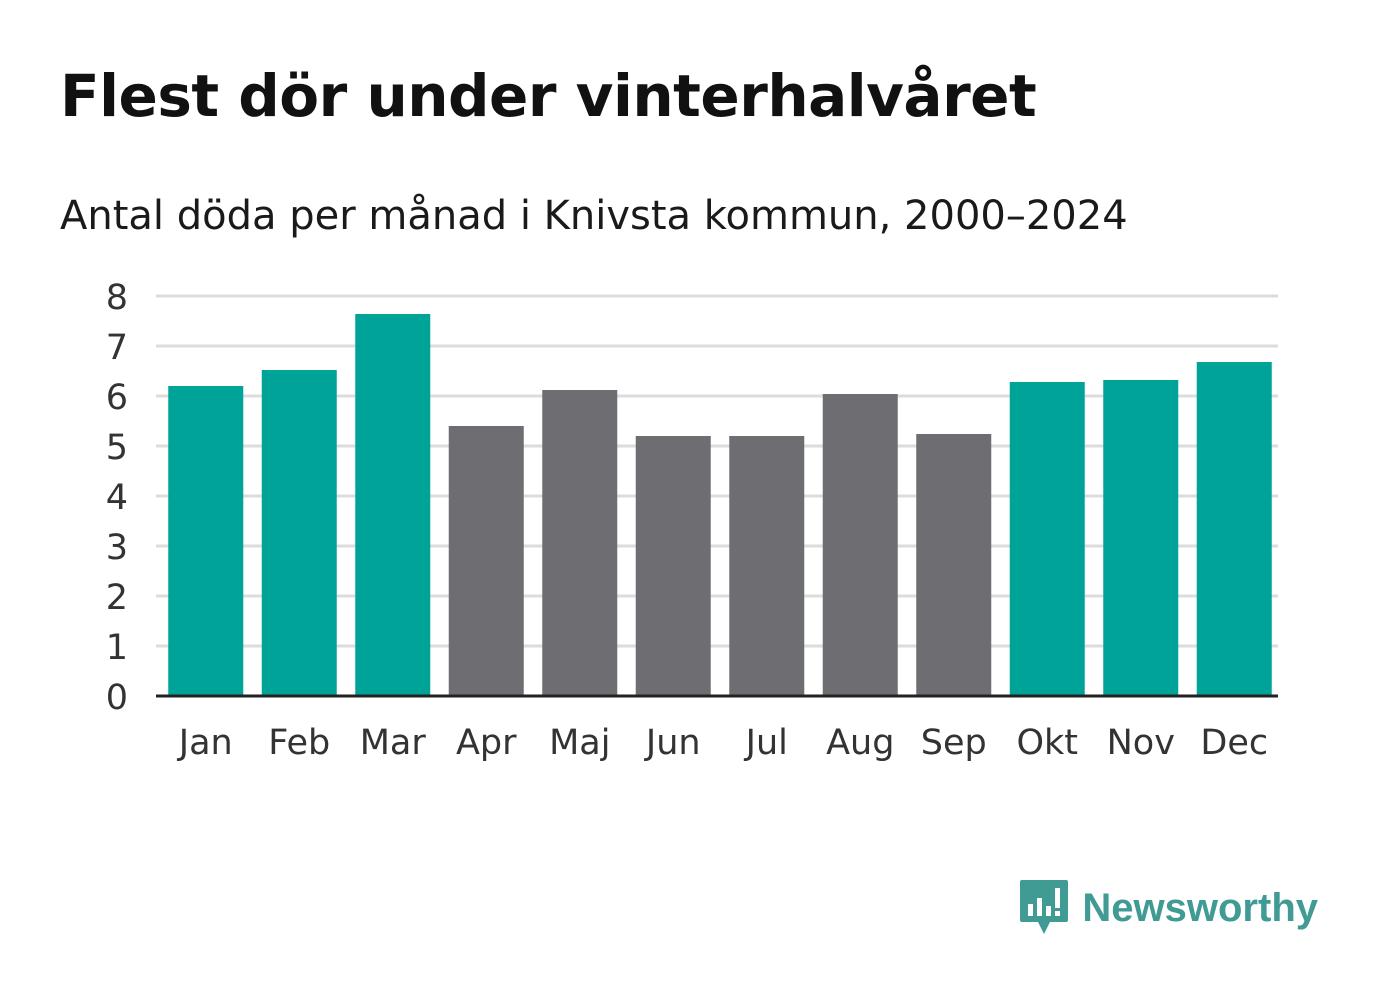  What do you see at coordinates (954, 743) in the screenshot?
I see `x-tick-label: Sep` at bounding box center [954, 743].